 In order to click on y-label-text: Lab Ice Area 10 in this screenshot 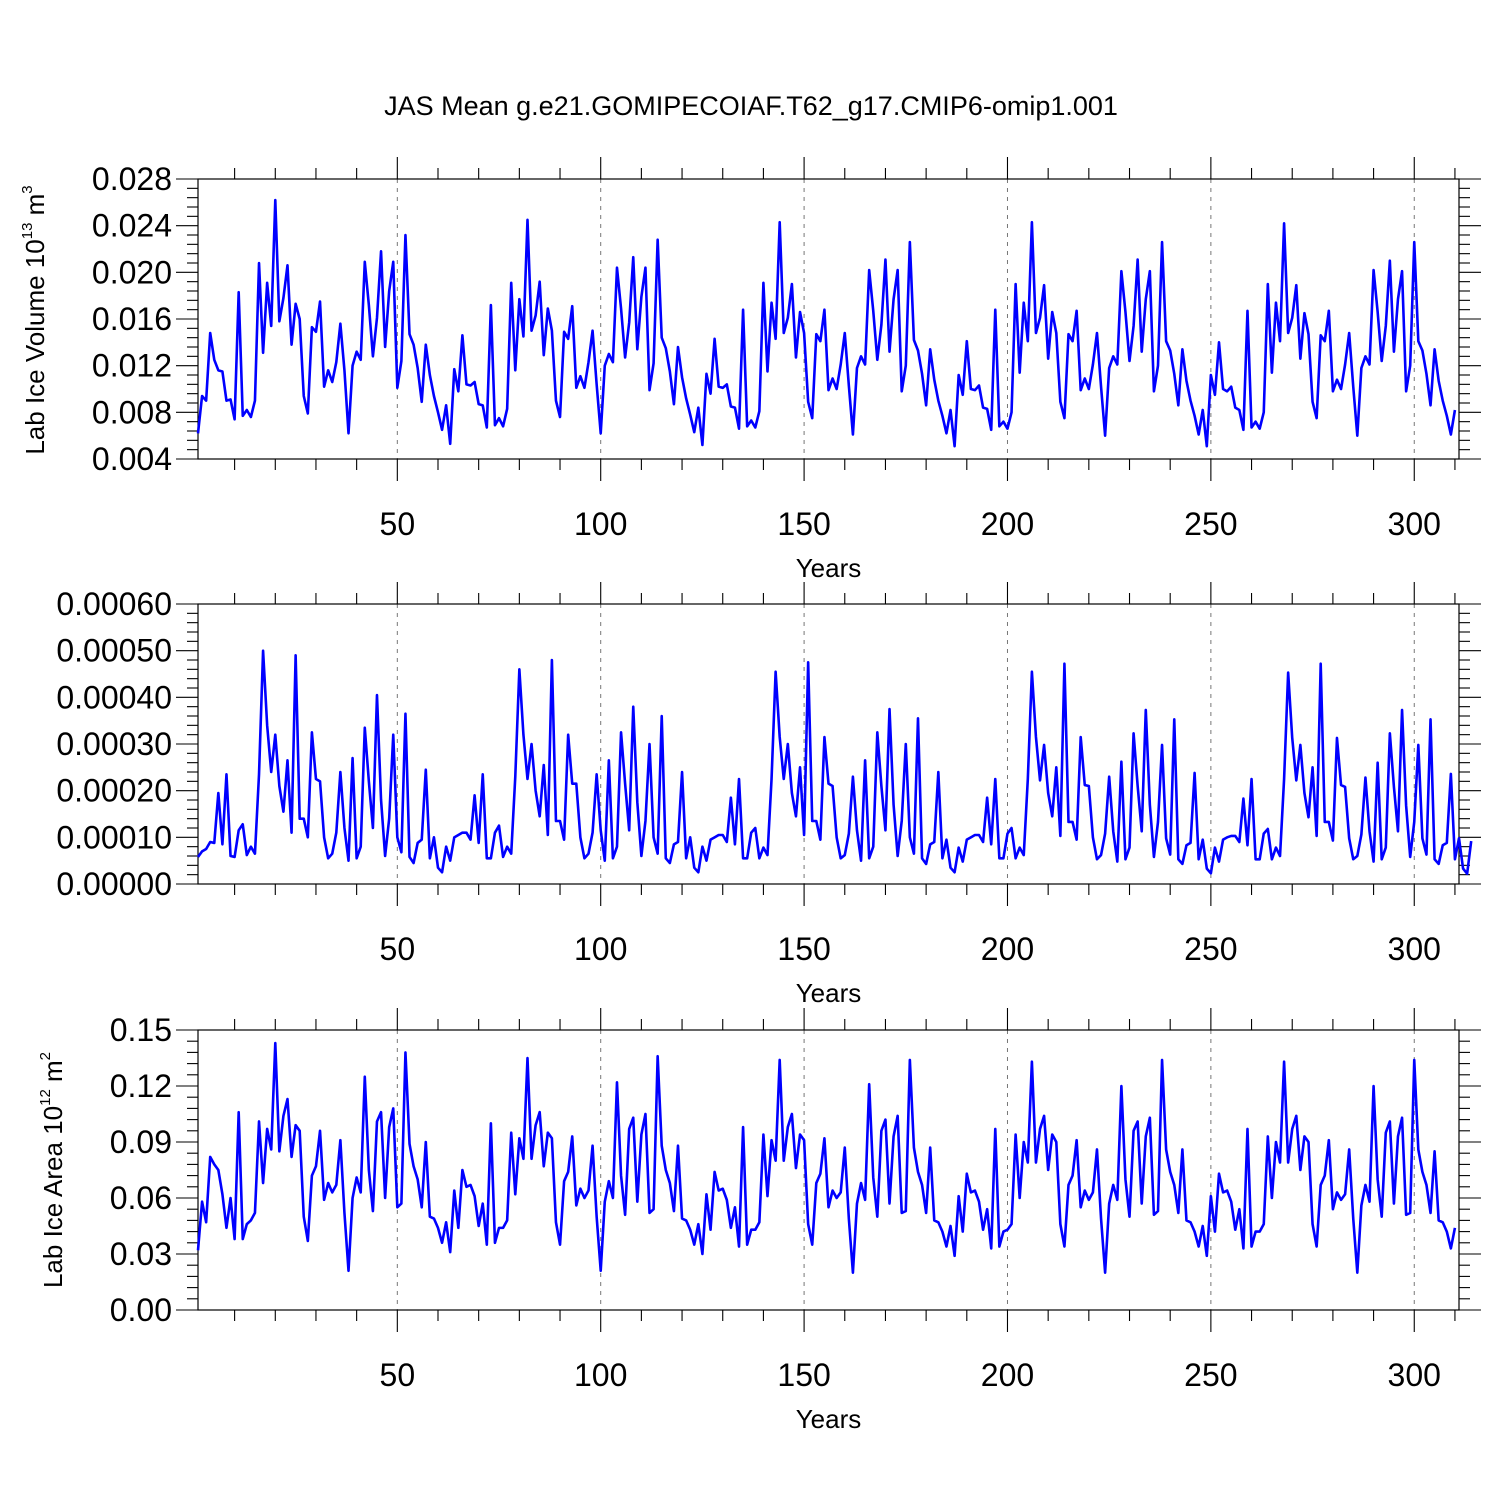, I will do `click(53, 1197)`.